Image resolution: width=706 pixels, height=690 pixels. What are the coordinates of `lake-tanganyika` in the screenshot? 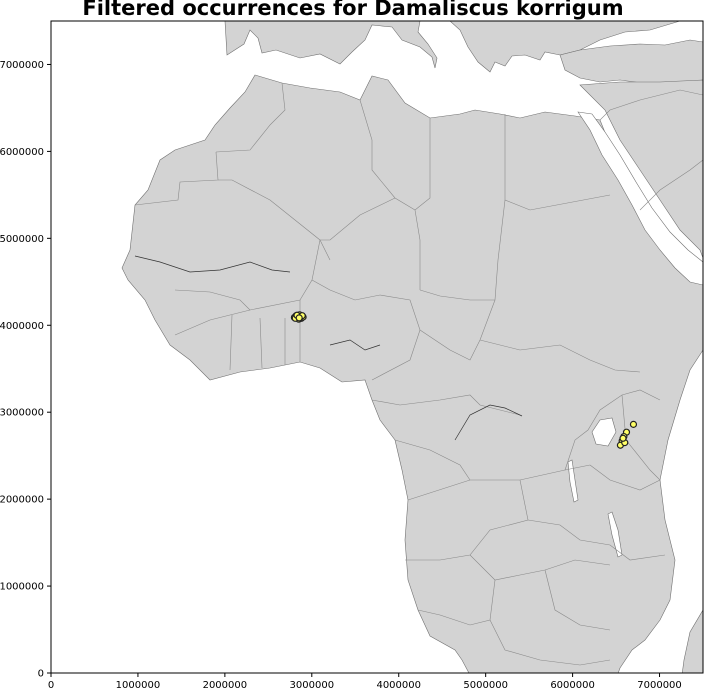 It's located at (573, 481).